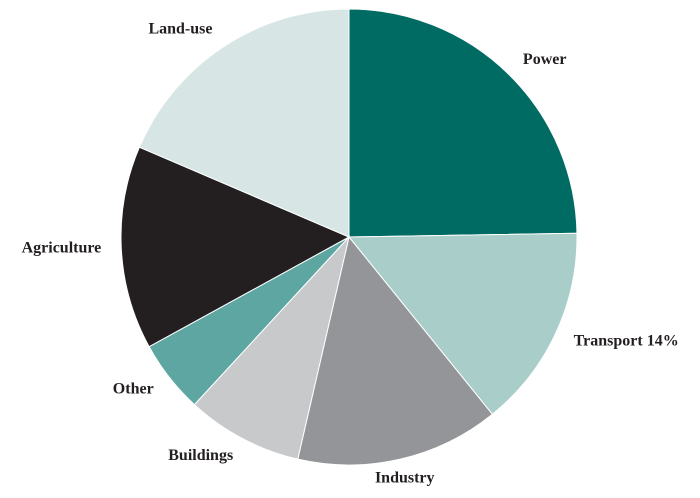 Image resolution: width=700 pixels, height=498 pixels. Describe the element at coordinates (545, 59) in the screenshot. I see `slice-label: Power` at that location.